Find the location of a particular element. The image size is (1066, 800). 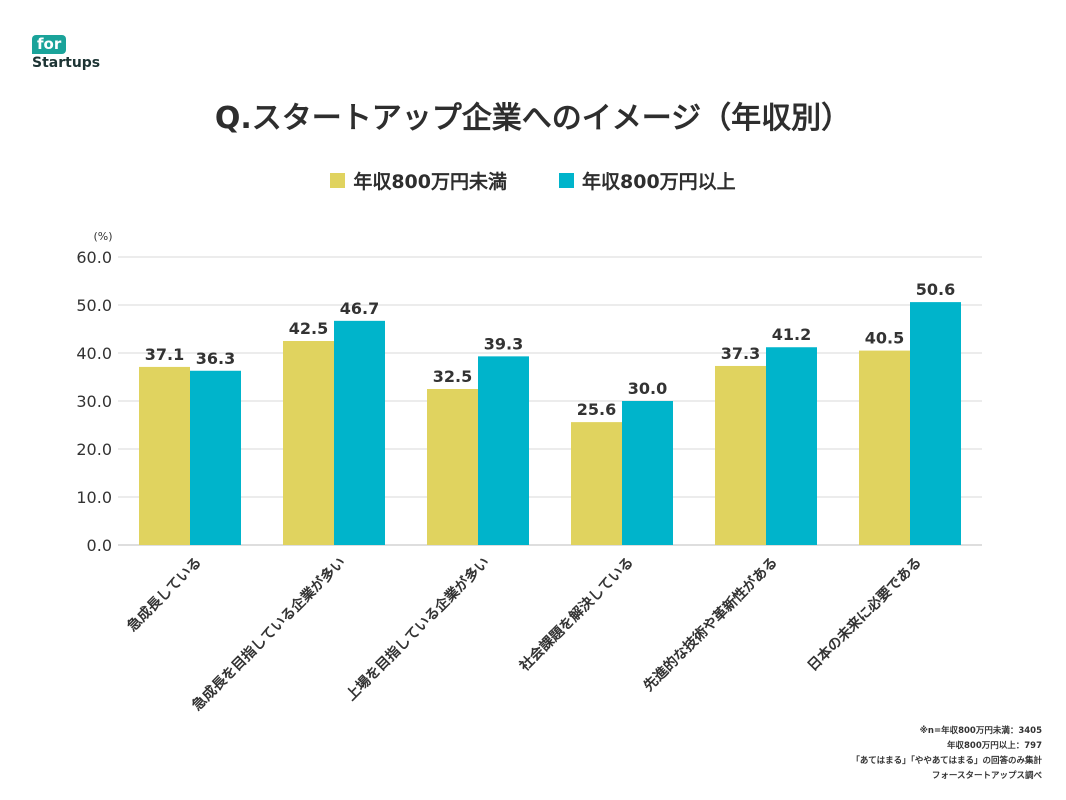

bar-value-label: 37.1 is located at coordinates (164, 354).